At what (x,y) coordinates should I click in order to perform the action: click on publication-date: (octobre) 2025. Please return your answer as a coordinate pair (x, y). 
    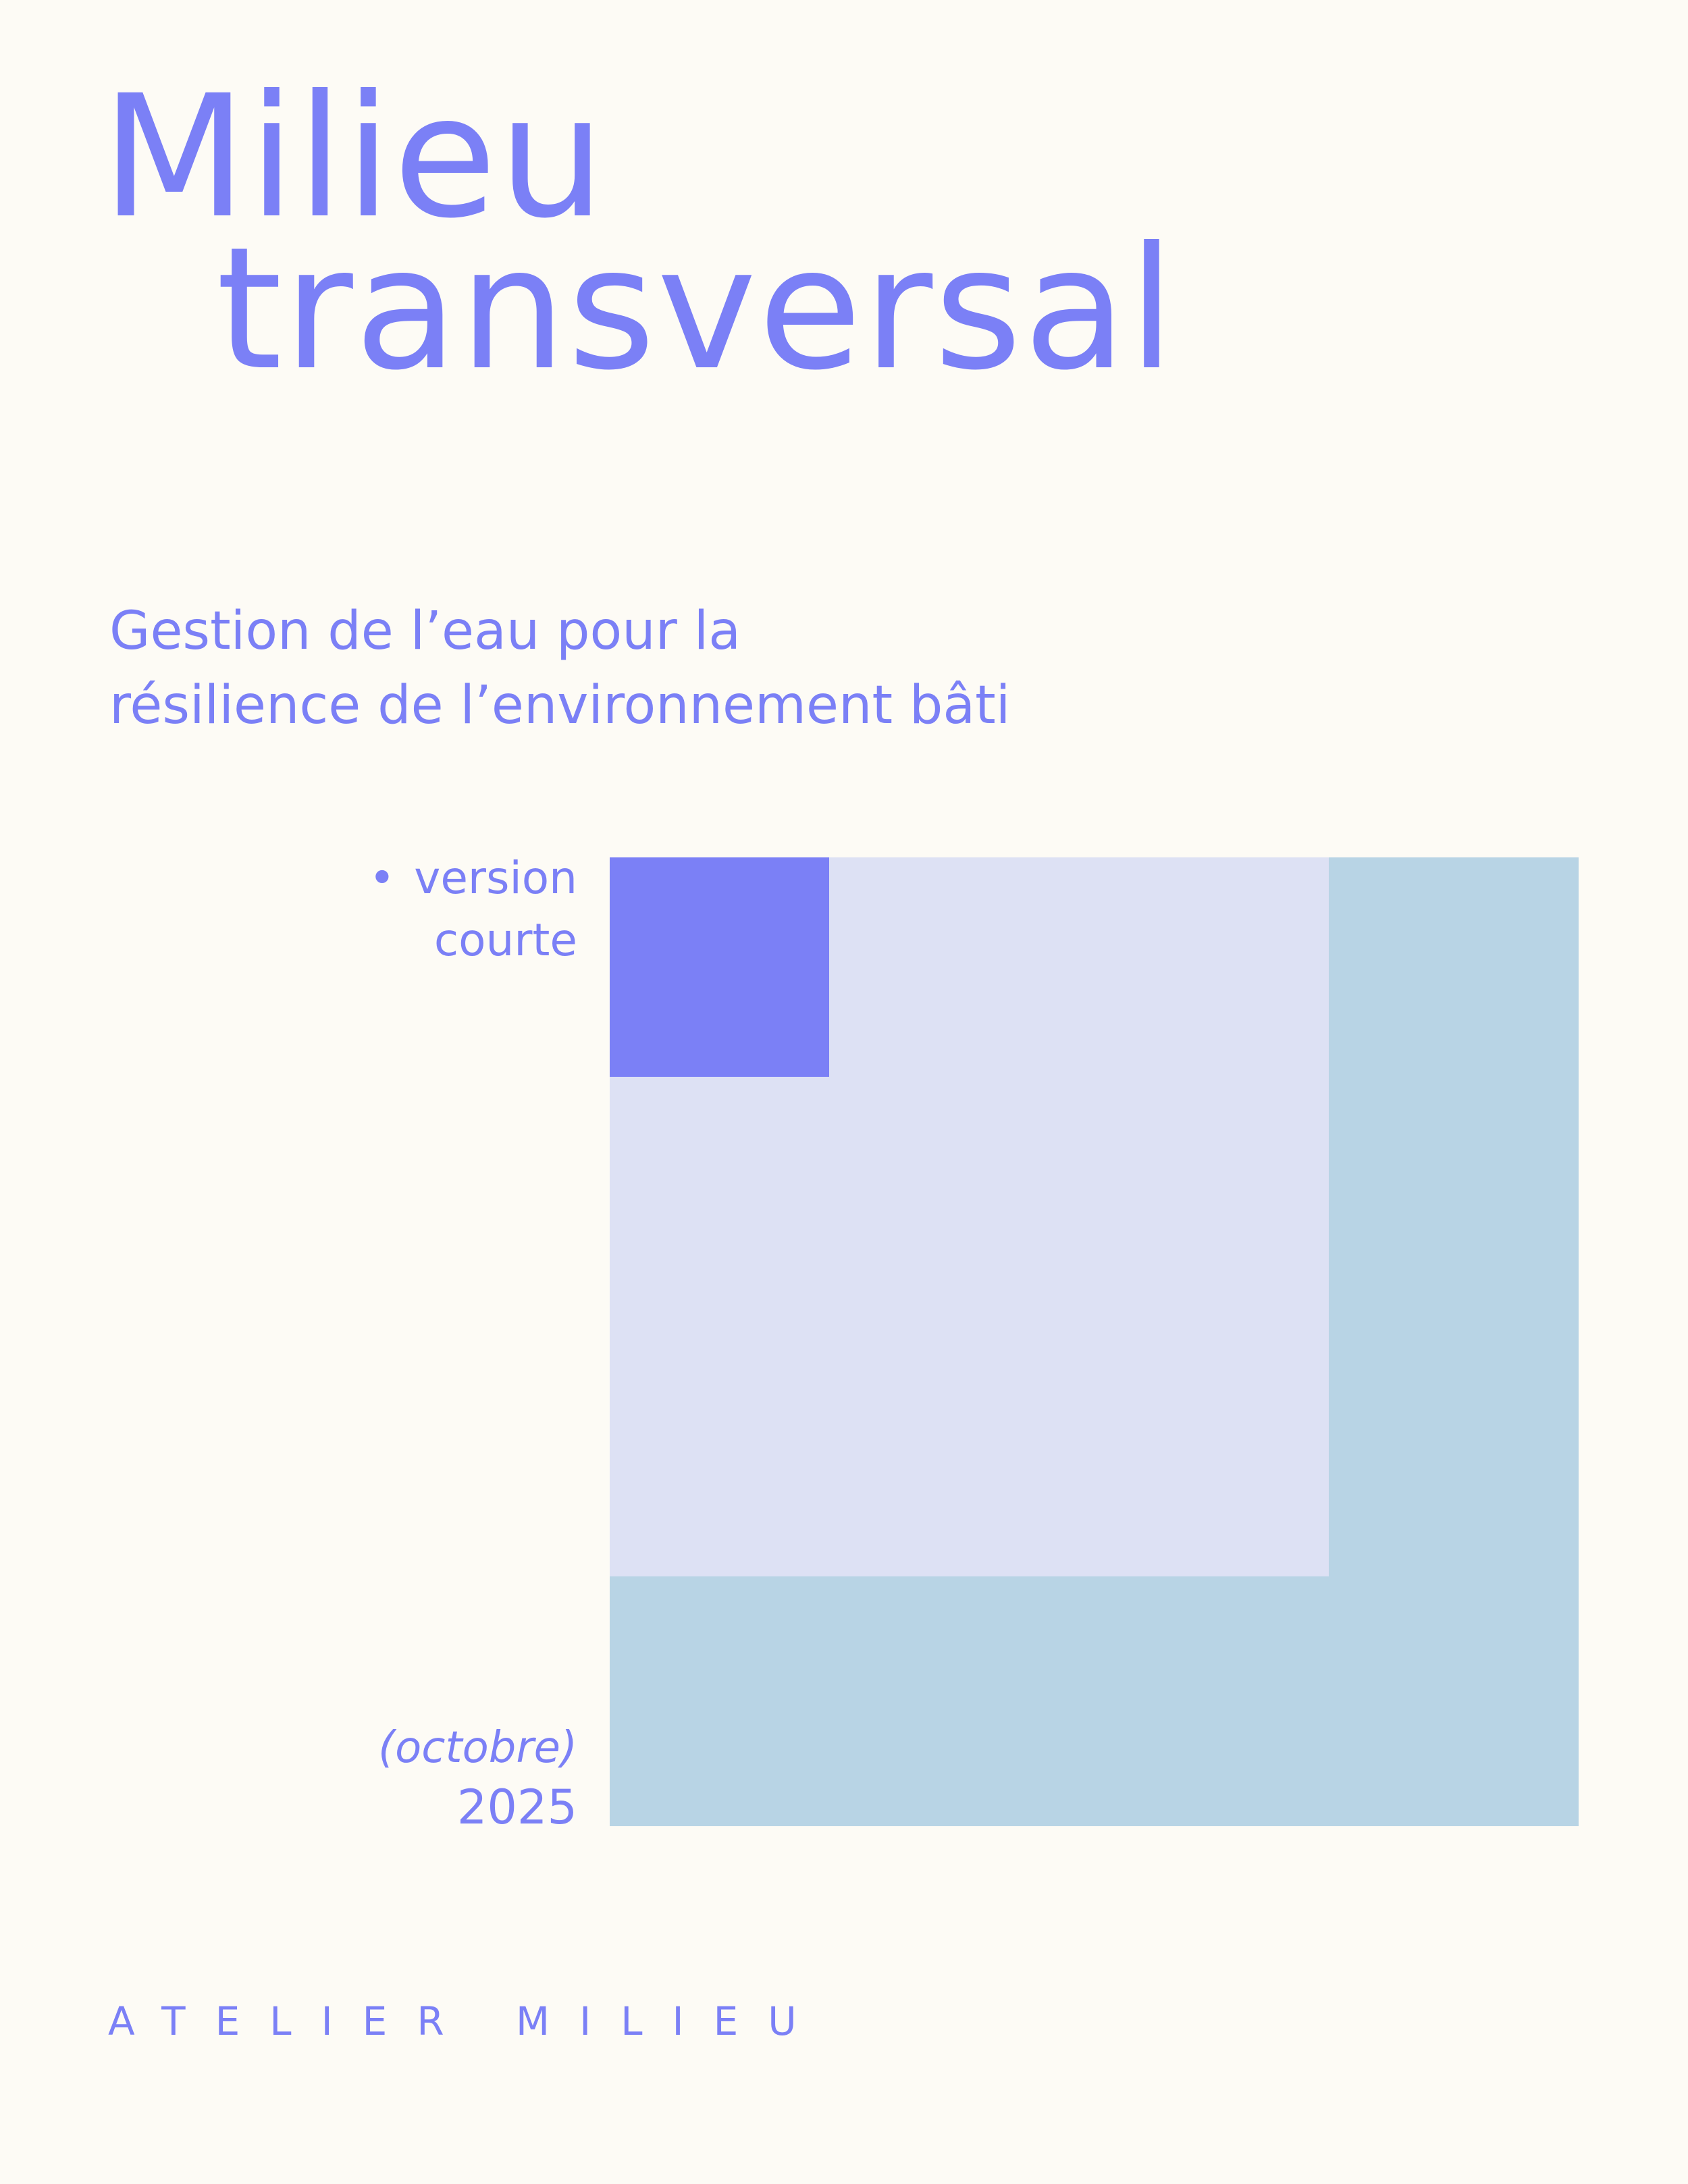
    Looking at the image, I should click on (477, 1777).